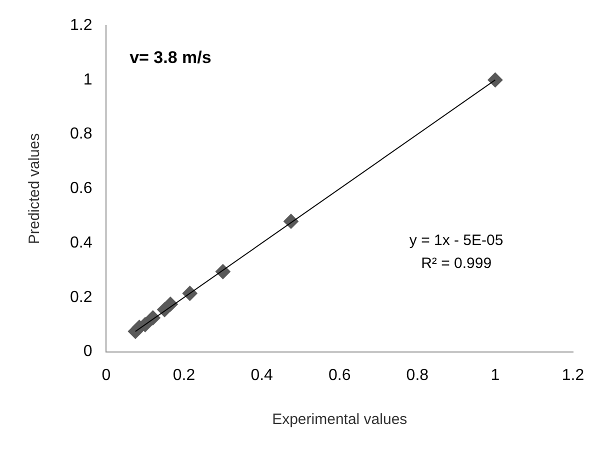  What do you see at coordinates (81, 189) in the screenshot?
I see `y-tick-label: 0.6` at bounding box center [81, 189].